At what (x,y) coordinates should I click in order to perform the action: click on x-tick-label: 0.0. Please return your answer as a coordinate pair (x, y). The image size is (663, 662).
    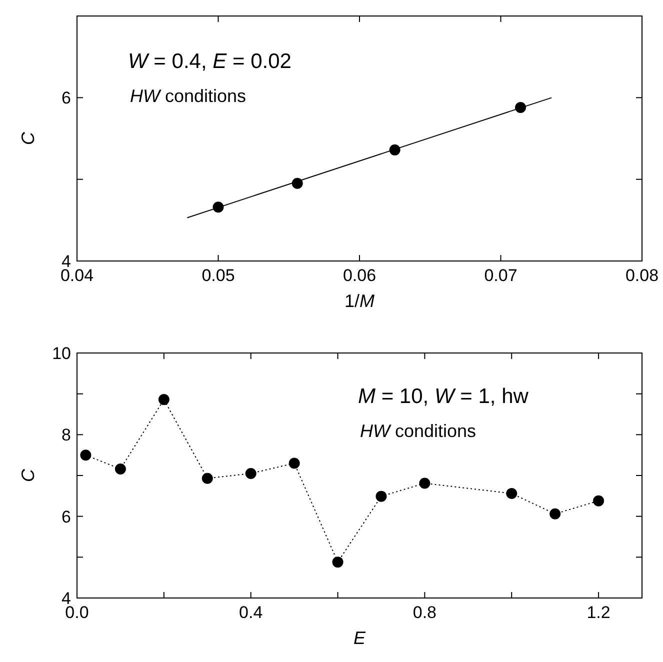
    Looking at the image, I should click on (77, 612).